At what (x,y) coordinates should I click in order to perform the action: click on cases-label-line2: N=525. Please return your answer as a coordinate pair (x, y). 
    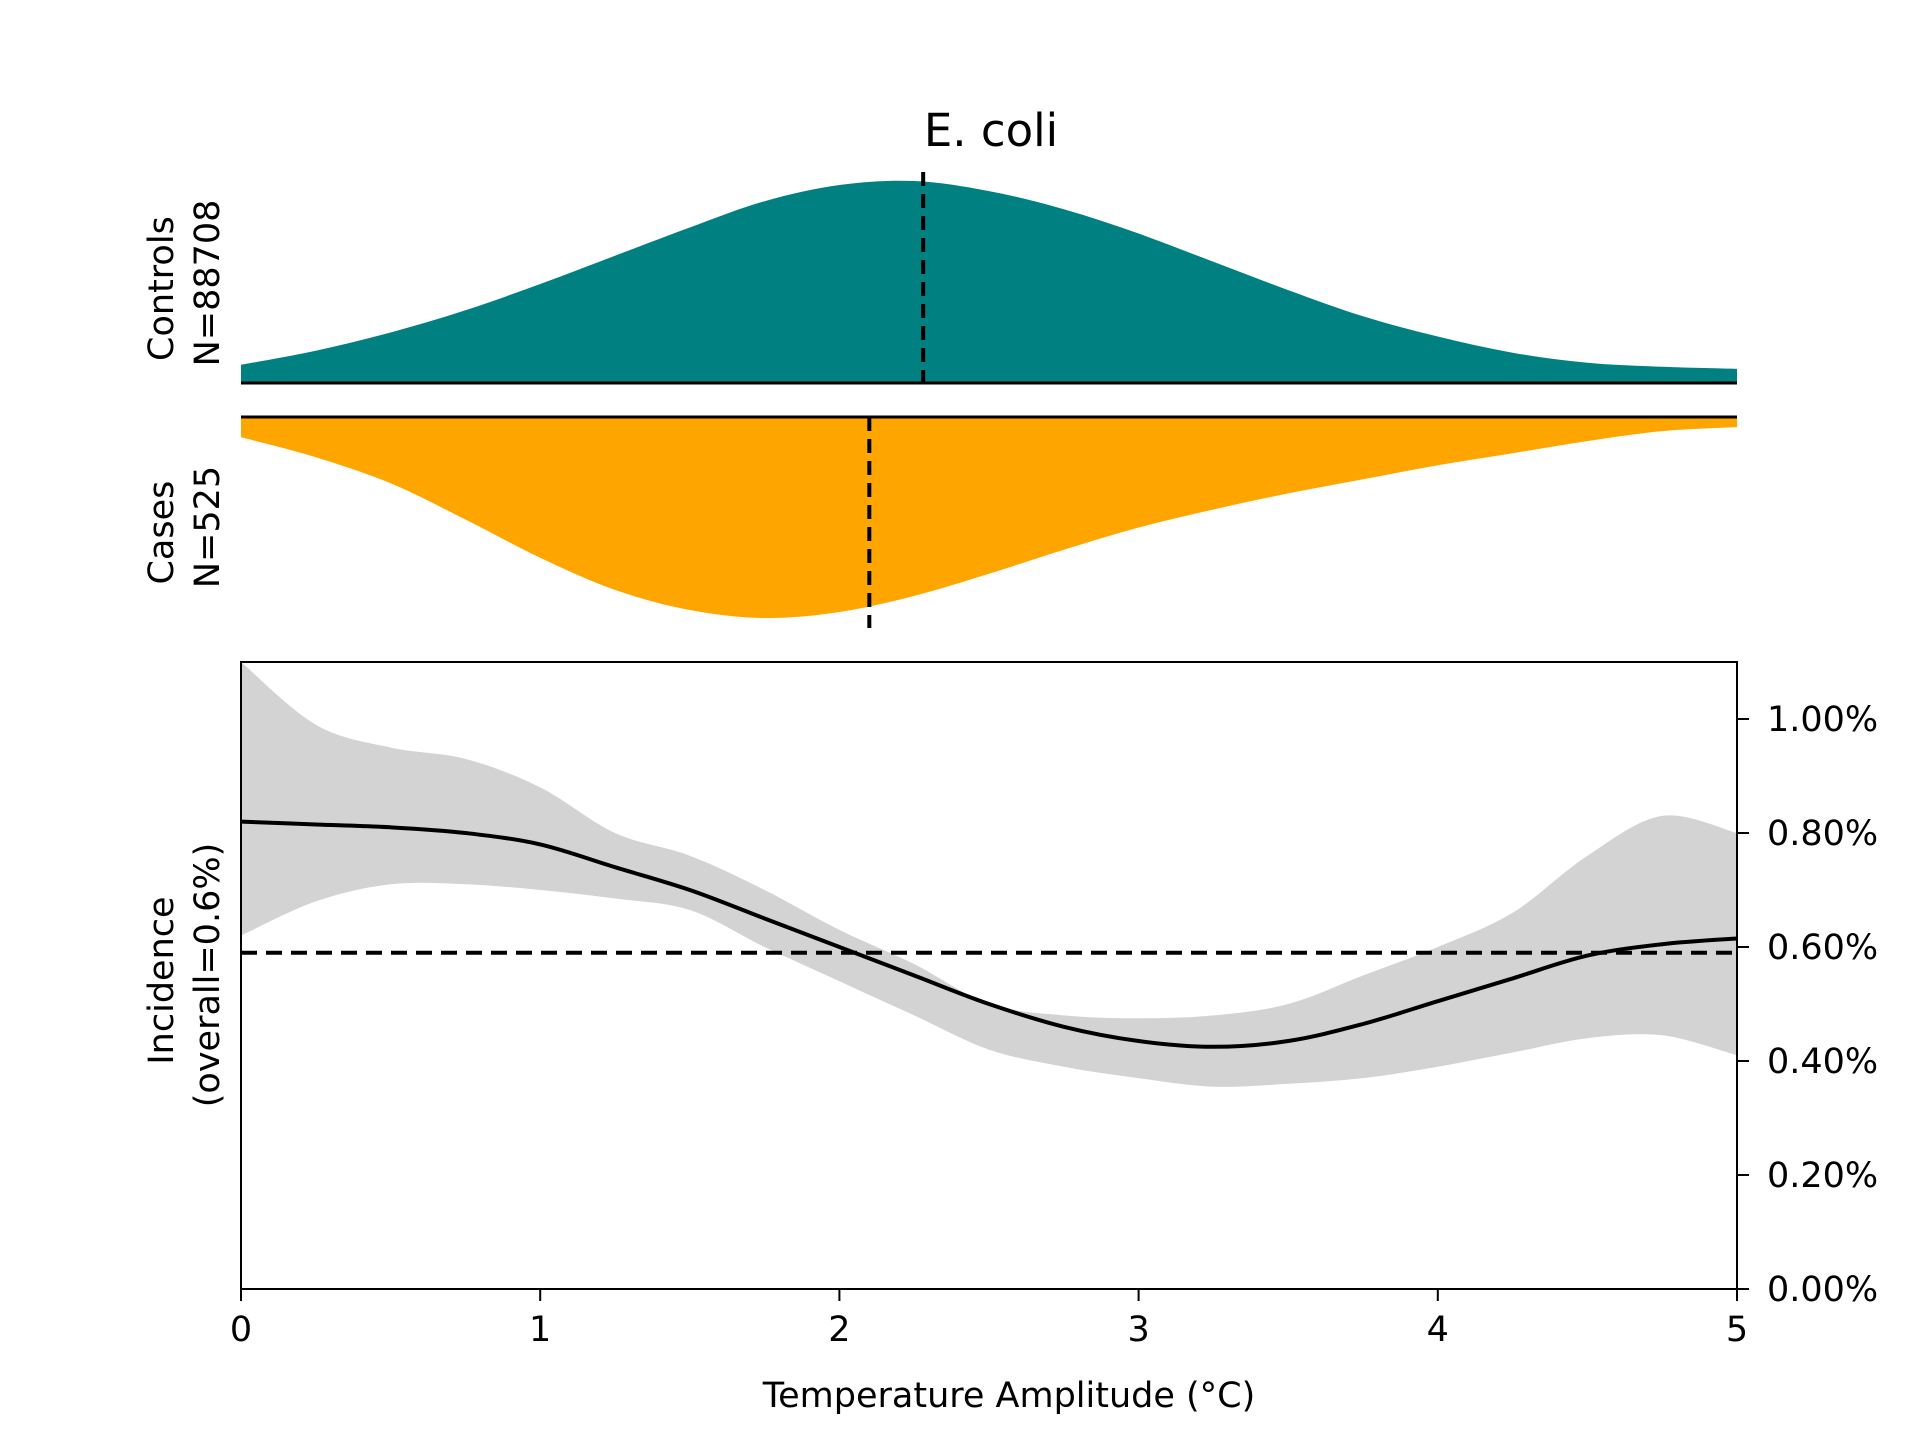
    Looking at the image, I should click on (208, 527).